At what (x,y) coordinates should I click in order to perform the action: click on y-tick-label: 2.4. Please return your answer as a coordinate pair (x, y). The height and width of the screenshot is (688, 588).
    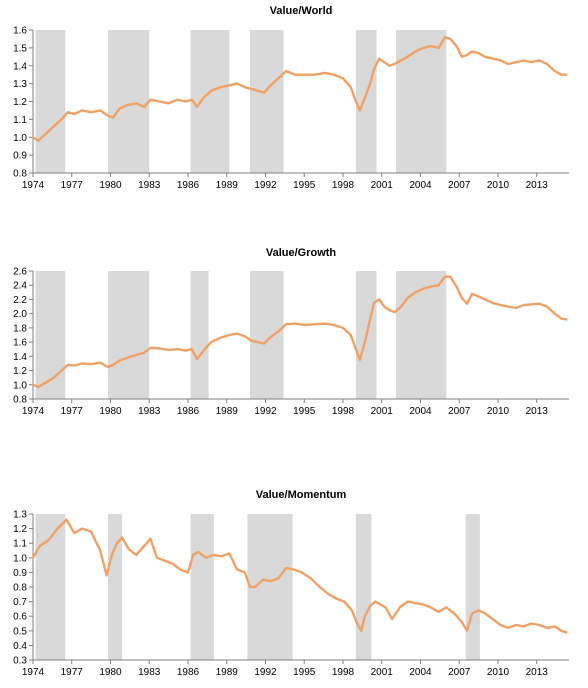
    Looking at the image, I should click on (20, 286).